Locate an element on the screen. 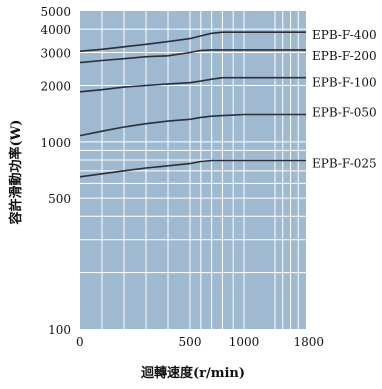 The height and width of the screenshot is (389, 382). series-label: EPB-F-200 is located at coordinates (344, 56).